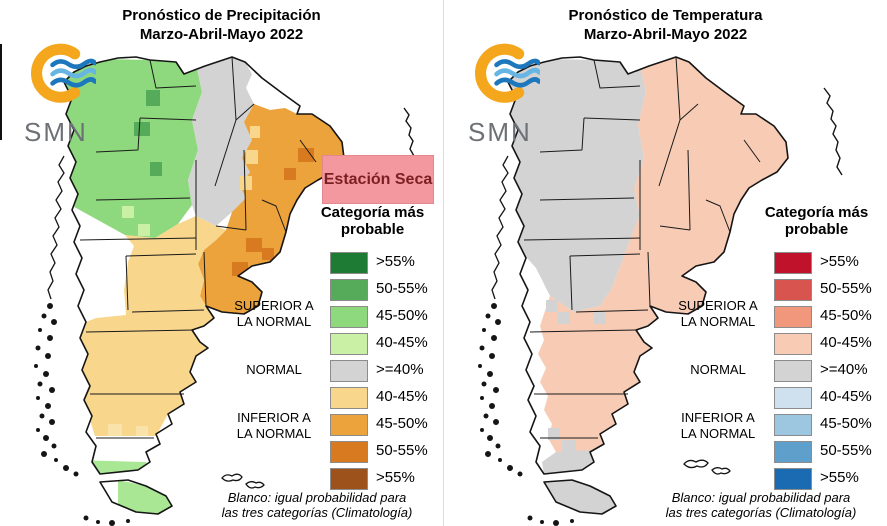 This screenshot has width=887, height=526. I want to click on region-northcenter-gray, so click(221, 141).